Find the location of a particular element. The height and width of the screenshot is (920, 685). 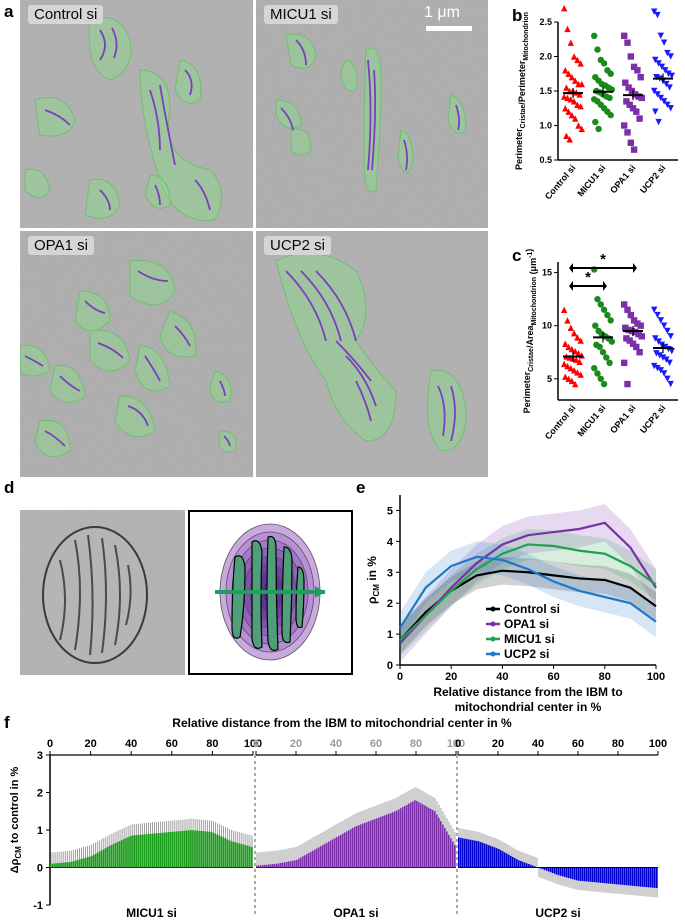

em-micrograph-micu1 is located at coordinates (372, 114).